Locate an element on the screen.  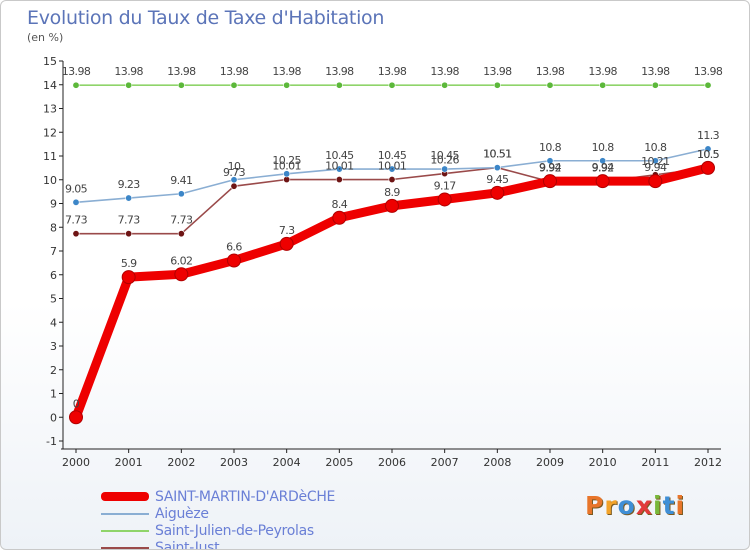
data-label: 9.73 is located at coordinates (234, 172).